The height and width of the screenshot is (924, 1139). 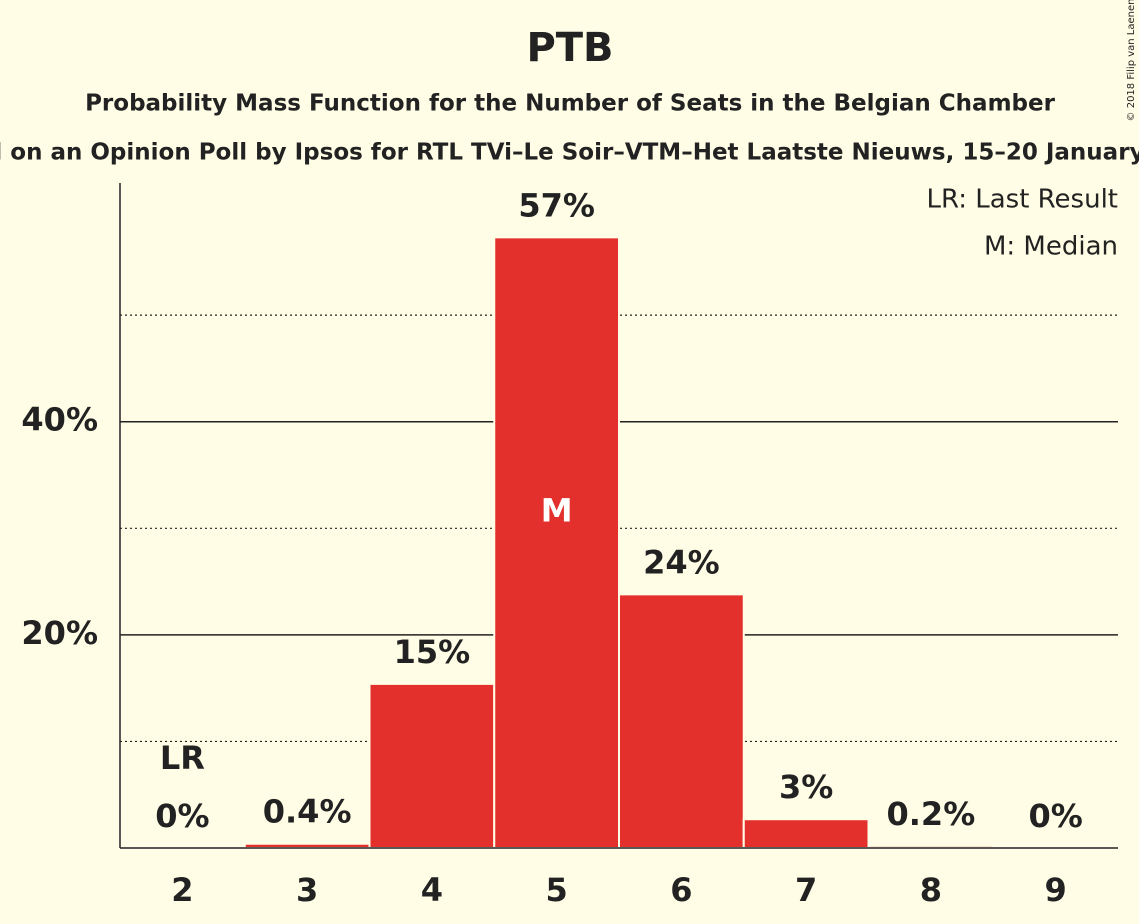 I want to click on value-label: 0.2%, so click(x=931, y=814).